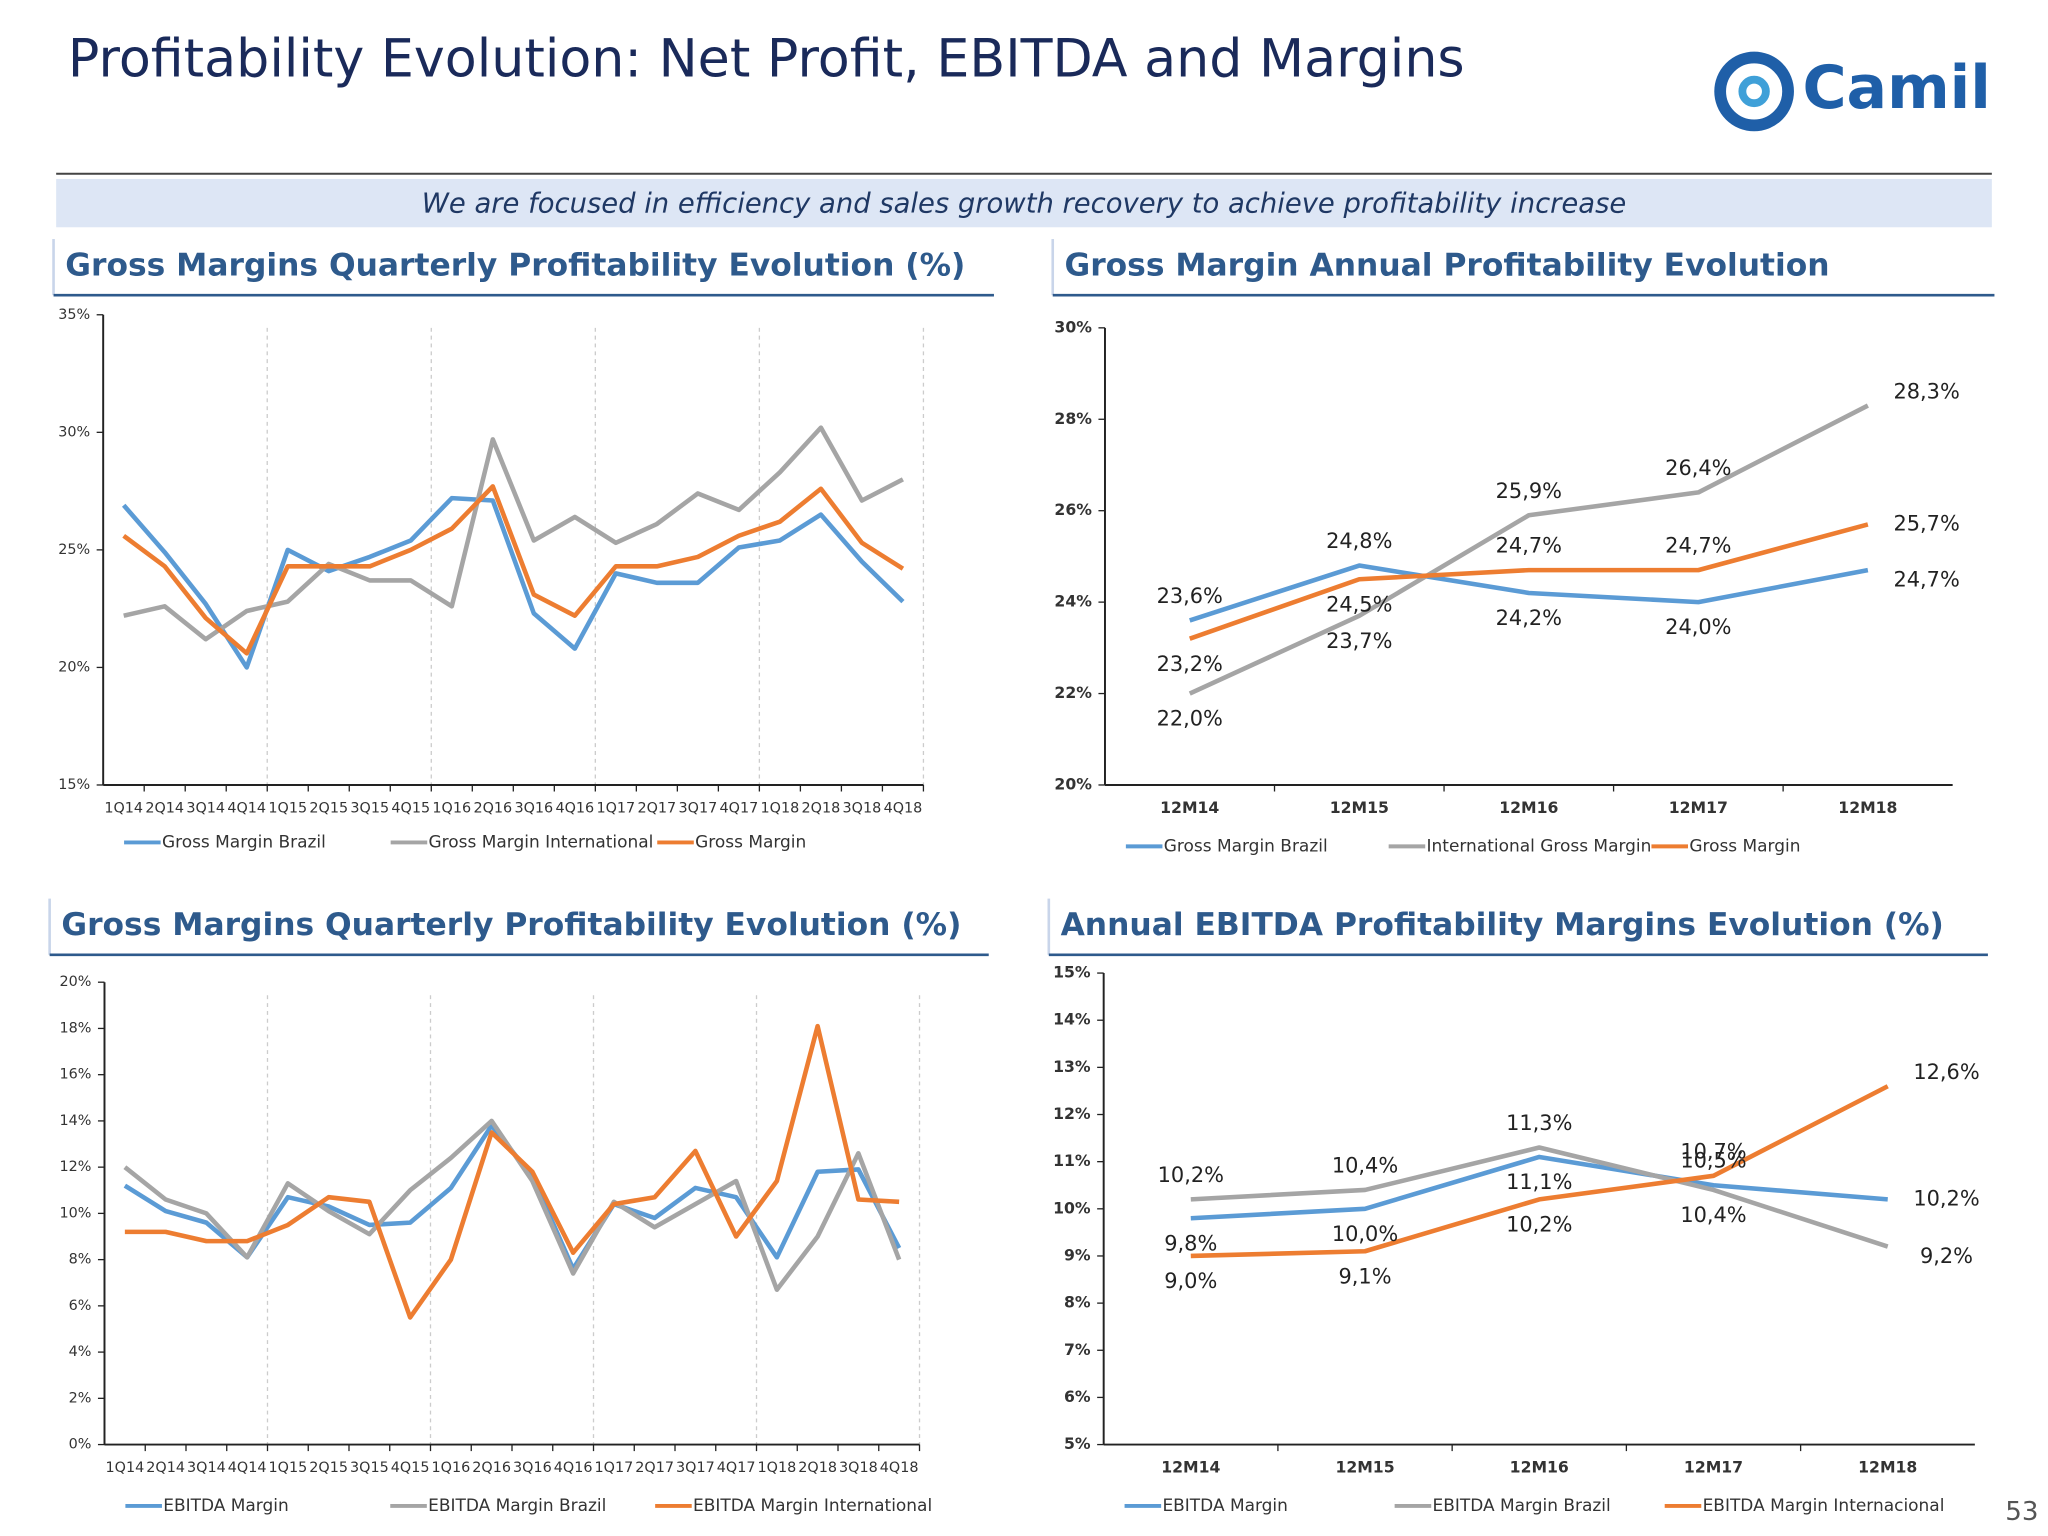  What do you see at coordinates (246, 808) in the screenshot?
I see `x-tick-label: 4Q14` at bounding box center [246, 808].